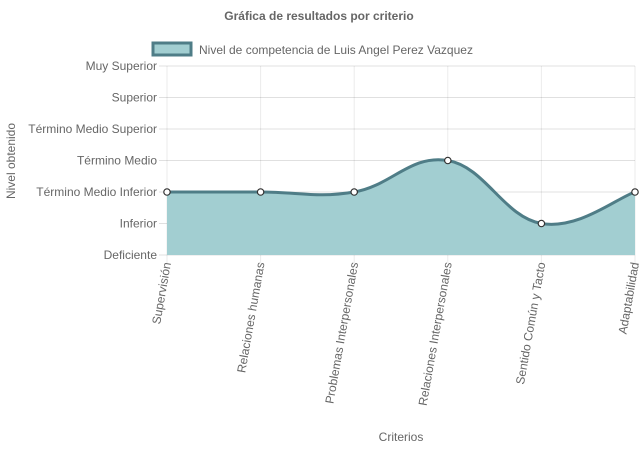 The height and width of the screenshot is (449, 639). I want to click on data-points, so click(401, 192).